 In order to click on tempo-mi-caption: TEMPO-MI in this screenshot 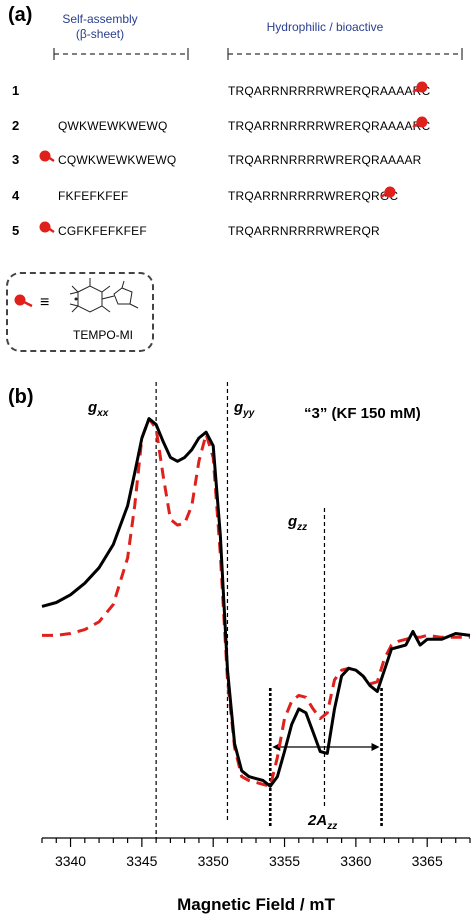, I will do `click(103, 335)`.